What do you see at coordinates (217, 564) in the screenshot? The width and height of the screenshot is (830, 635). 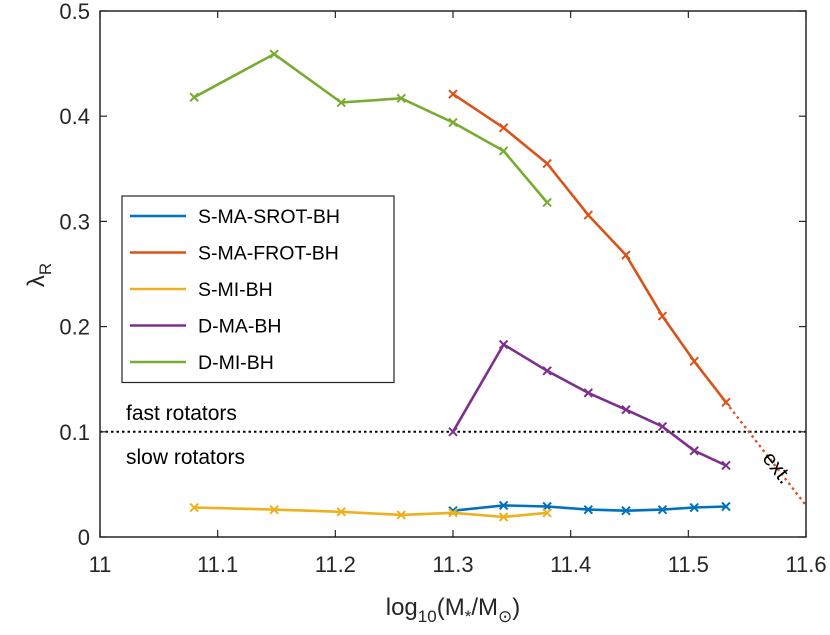 I see `x-tick-label: 11.1` at bounding box center [217, 564].